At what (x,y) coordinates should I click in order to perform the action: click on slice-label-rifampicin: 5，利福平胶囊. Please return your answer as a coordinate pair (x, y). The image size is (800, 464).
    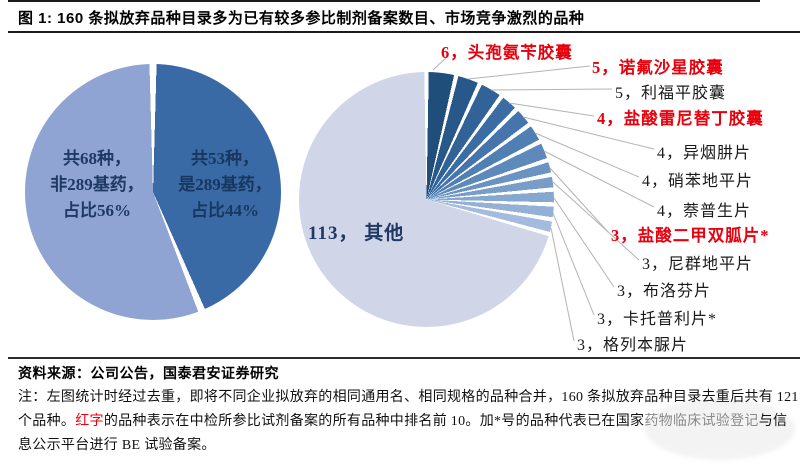
    Looking at the image, I should click on (671, 93).